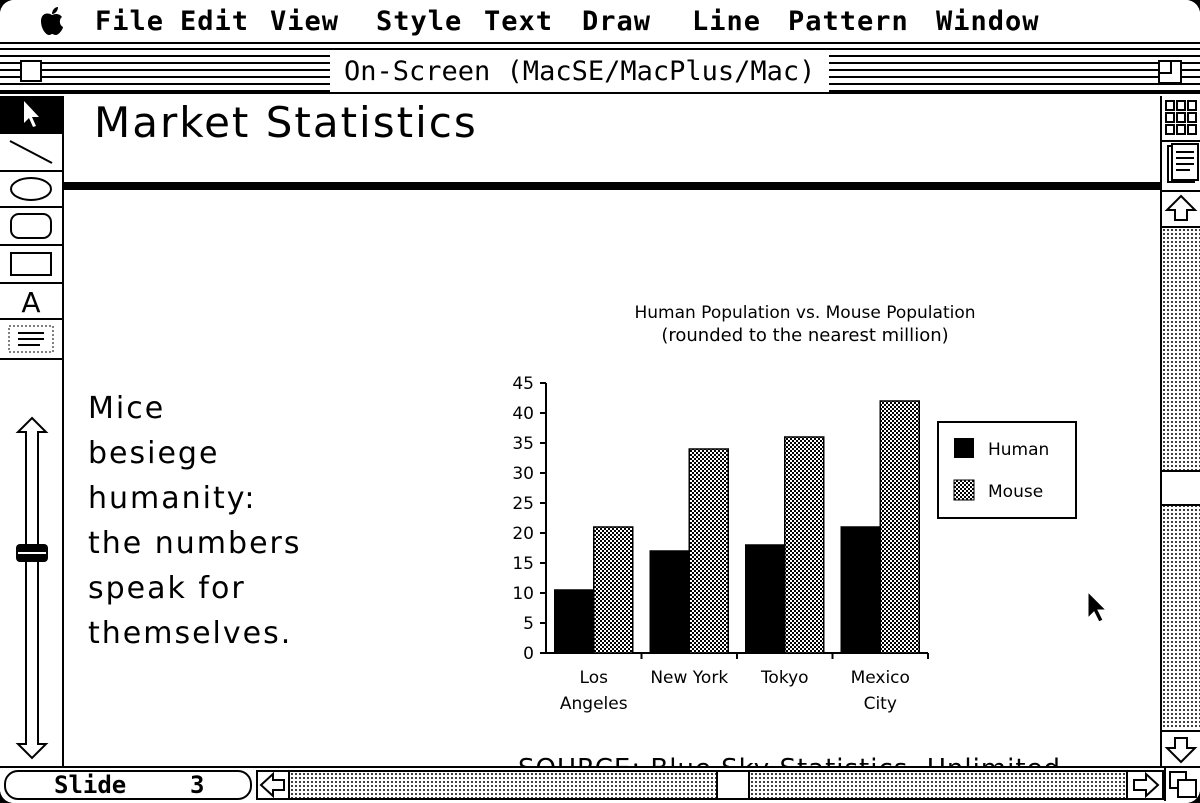  What do you see at coordinates (880, 704) in the screenshot?
I see `x-tick-label: City` at bounding box center [880, 704].